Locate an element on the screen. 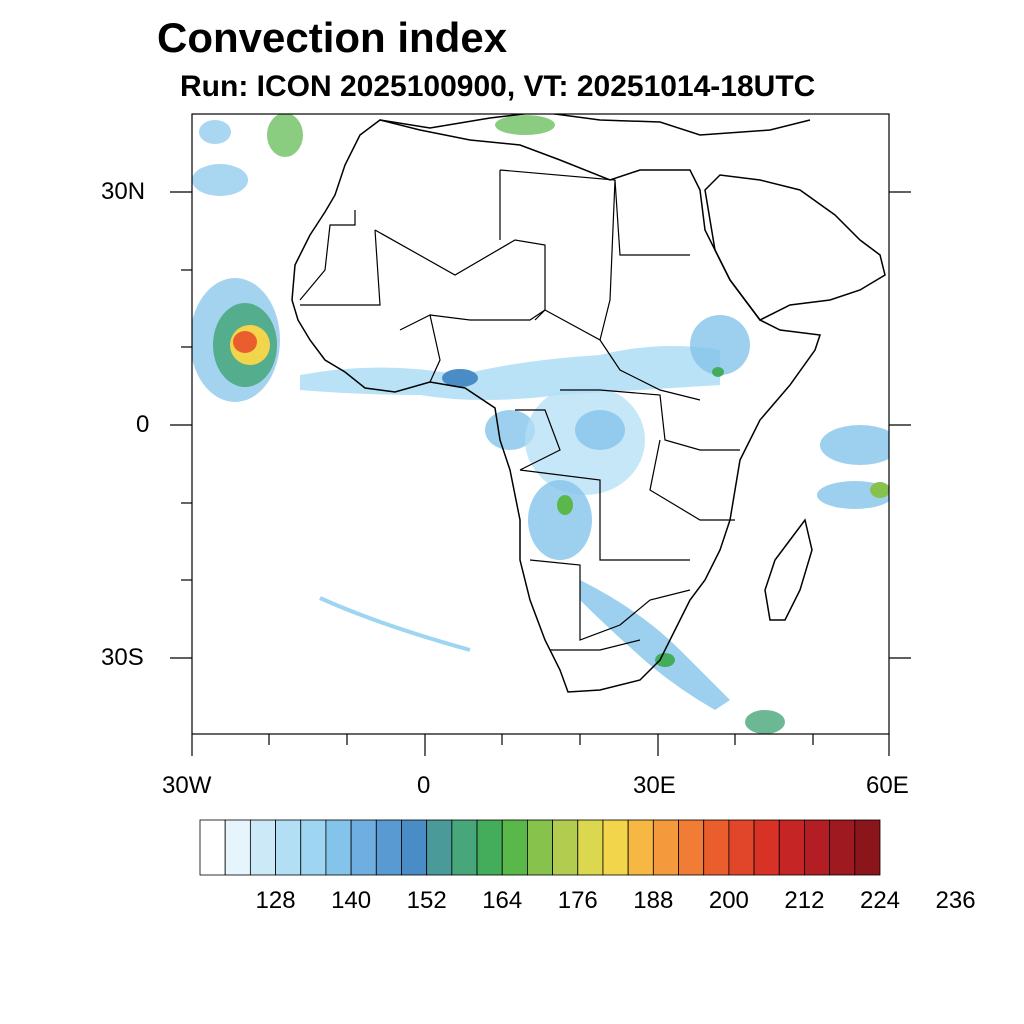  lon-label-0: 0 is located at coordinates (424, 785).